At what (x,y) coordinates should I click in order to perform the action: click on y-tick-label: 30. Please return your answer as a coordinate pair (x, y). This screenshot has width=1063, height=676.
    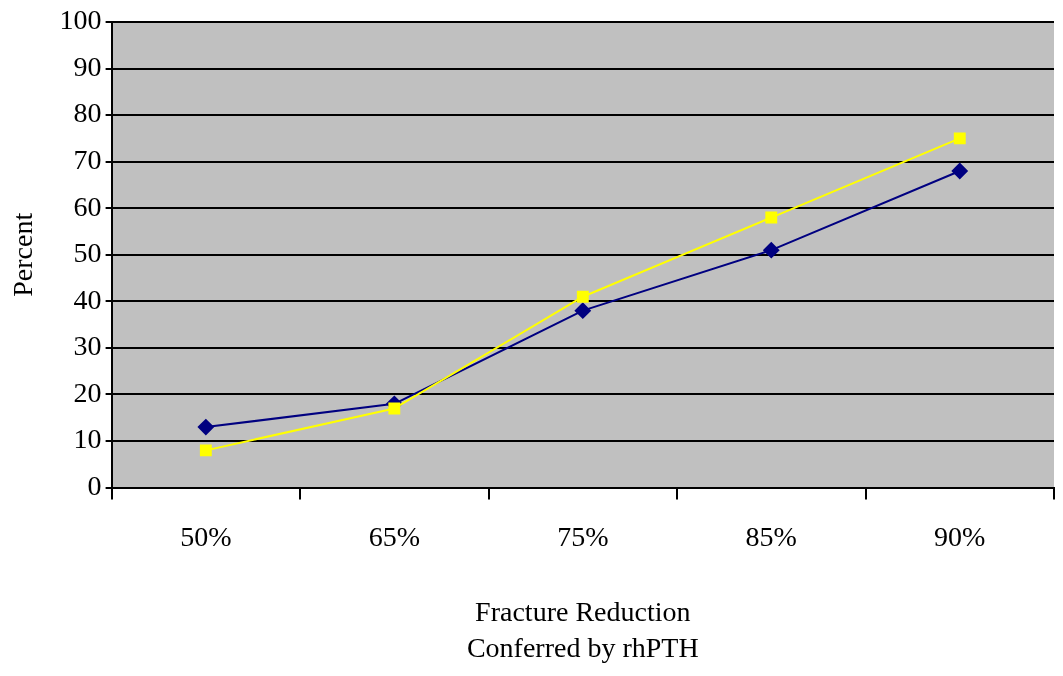
    Looking at the image, I should click on (87, 346).